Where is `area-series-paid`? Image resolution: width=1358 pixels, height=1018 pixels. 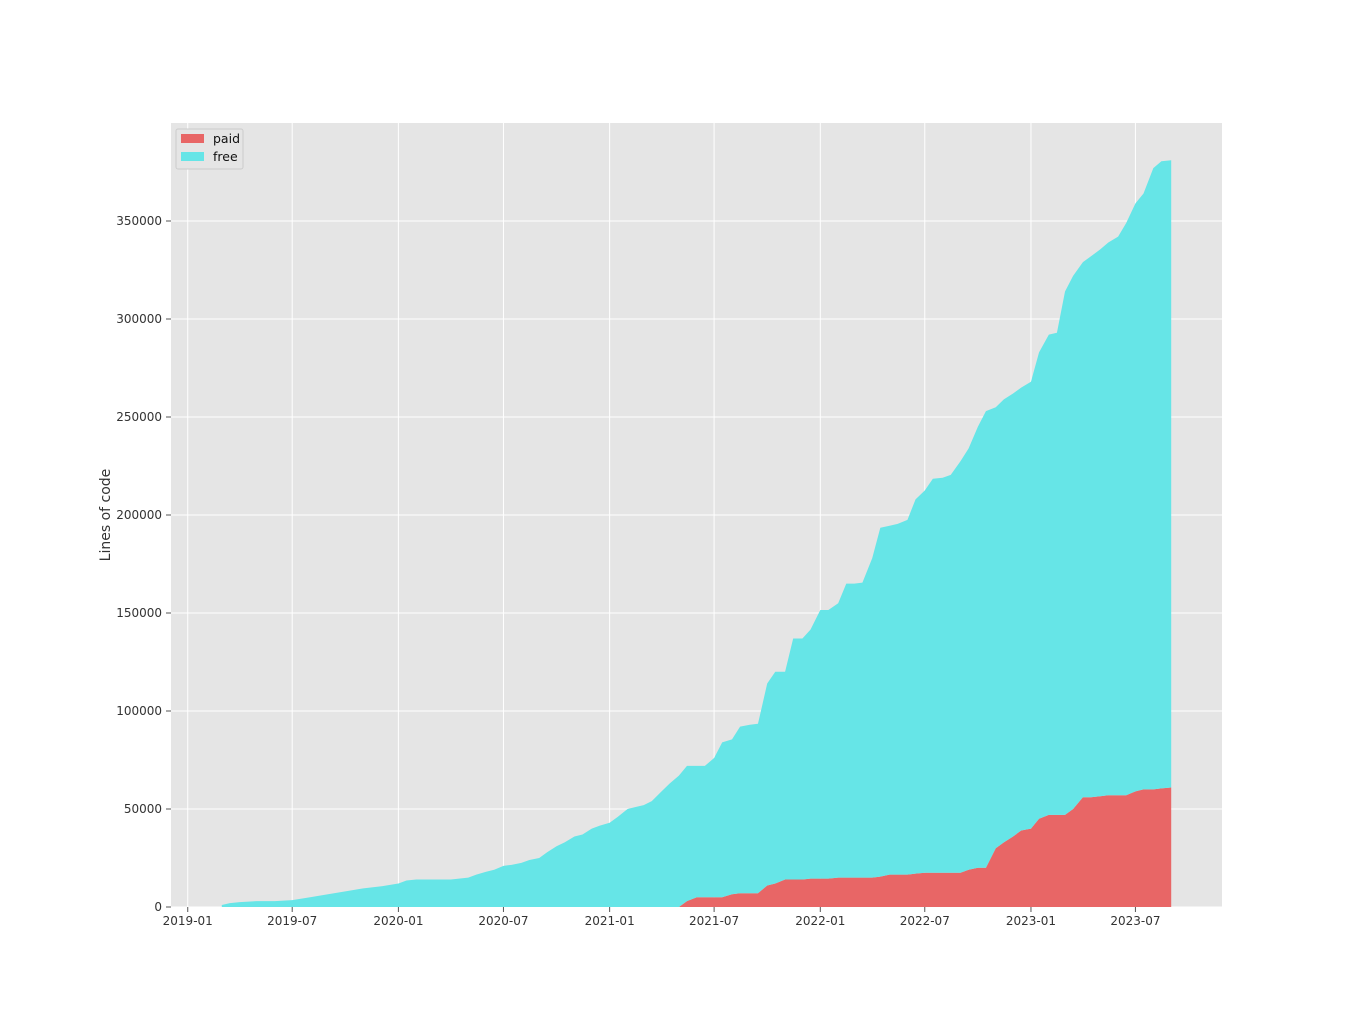 area-series-paid is located at coordinates (696, 847).